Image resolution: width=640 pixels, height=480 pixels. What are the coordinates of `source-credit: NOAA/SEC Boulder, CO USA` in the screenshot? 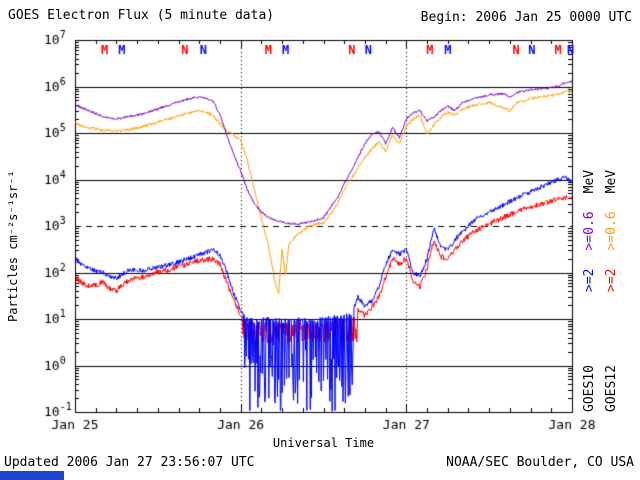 It's located at (540, 462).